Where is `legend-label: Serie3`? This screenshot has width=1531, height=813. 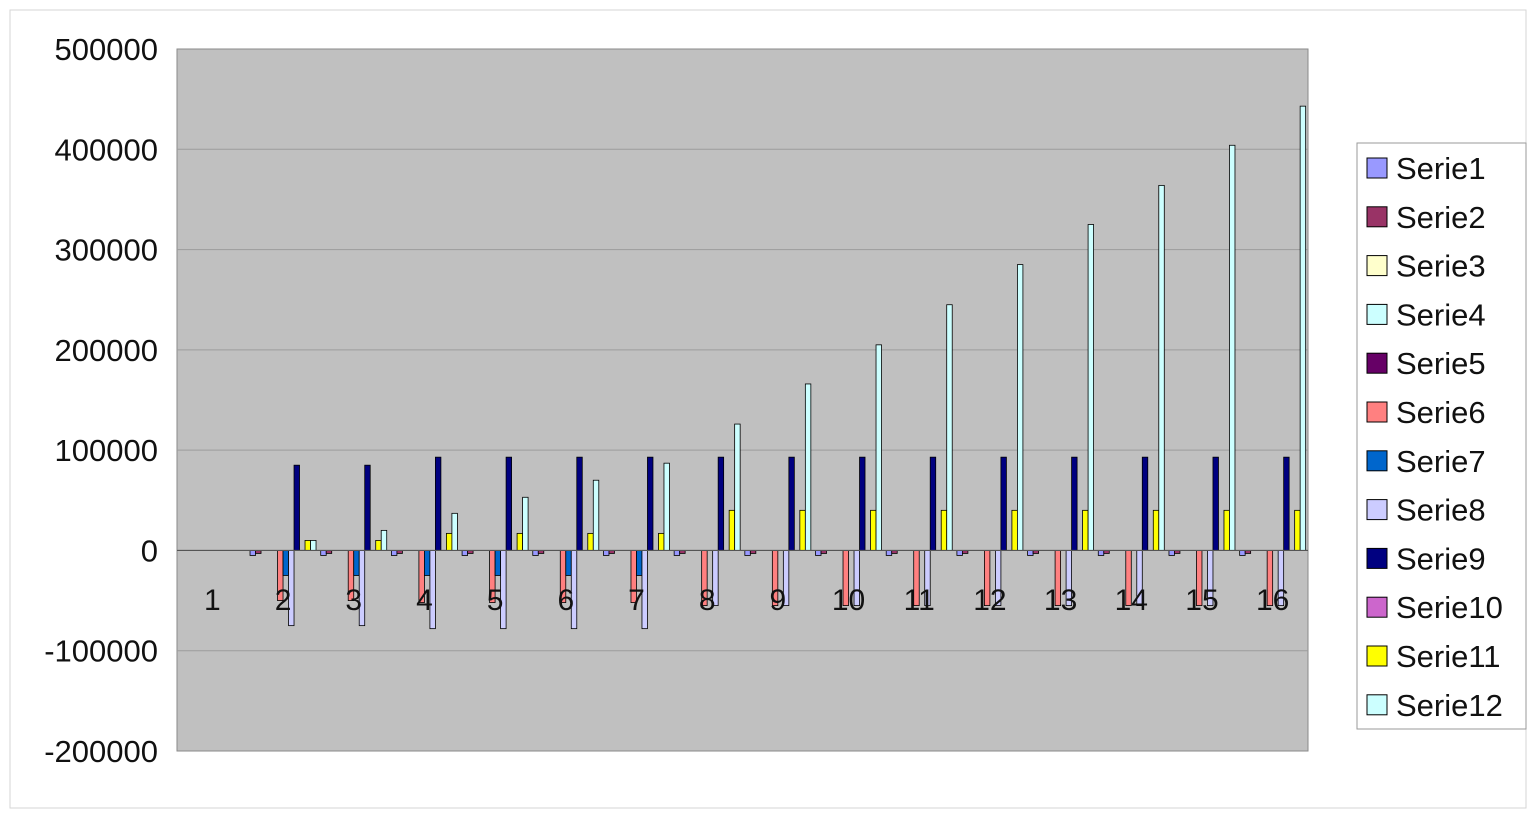 legend-label: Serie3 is located at coordinates (1441, 266).